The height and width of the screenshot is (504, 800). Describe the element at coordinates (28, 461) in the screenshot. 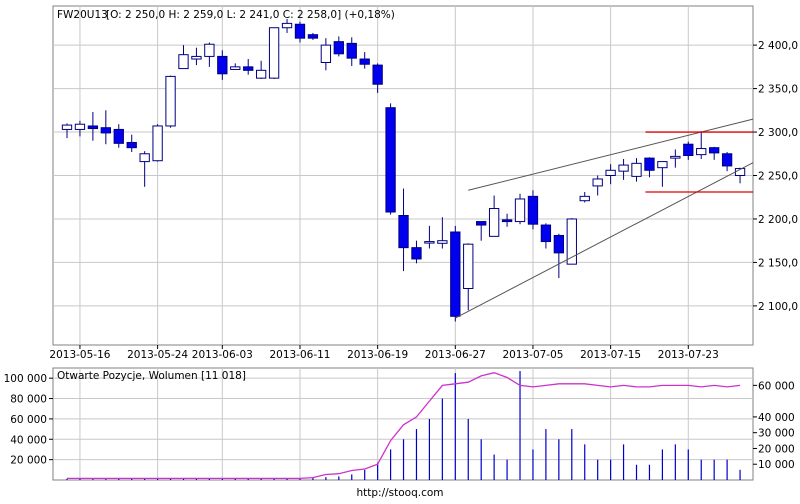

I see `volume-left-tick-label: 20 000` at that location.